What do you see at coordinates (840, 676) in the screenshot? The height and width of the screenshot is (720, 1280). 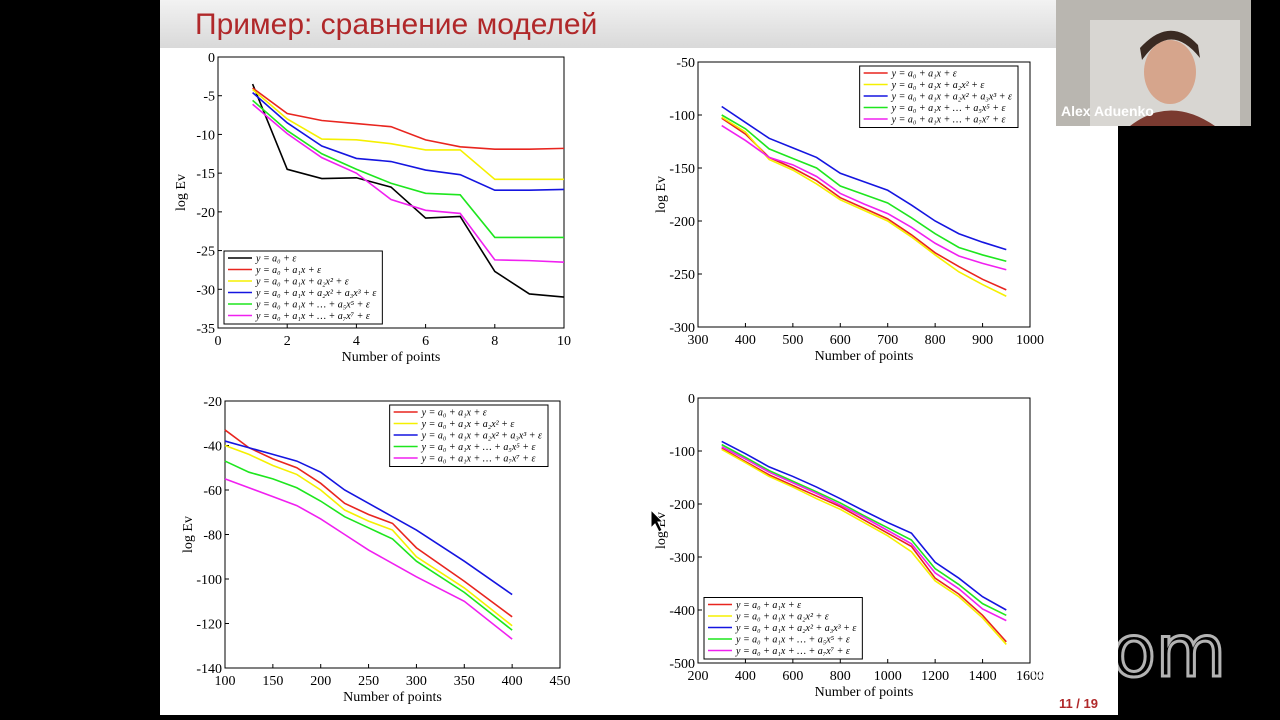 I see `x-tick-label: 800` at bounding box center [840, 676].